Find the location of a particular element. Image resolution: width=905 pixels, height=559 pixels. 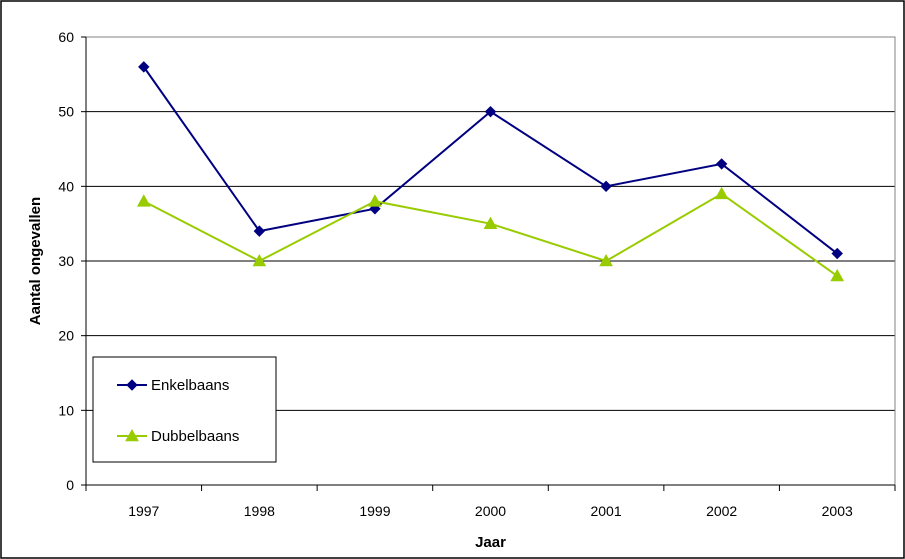

y-tick-label: 60 is located at coordinates (66, 37).